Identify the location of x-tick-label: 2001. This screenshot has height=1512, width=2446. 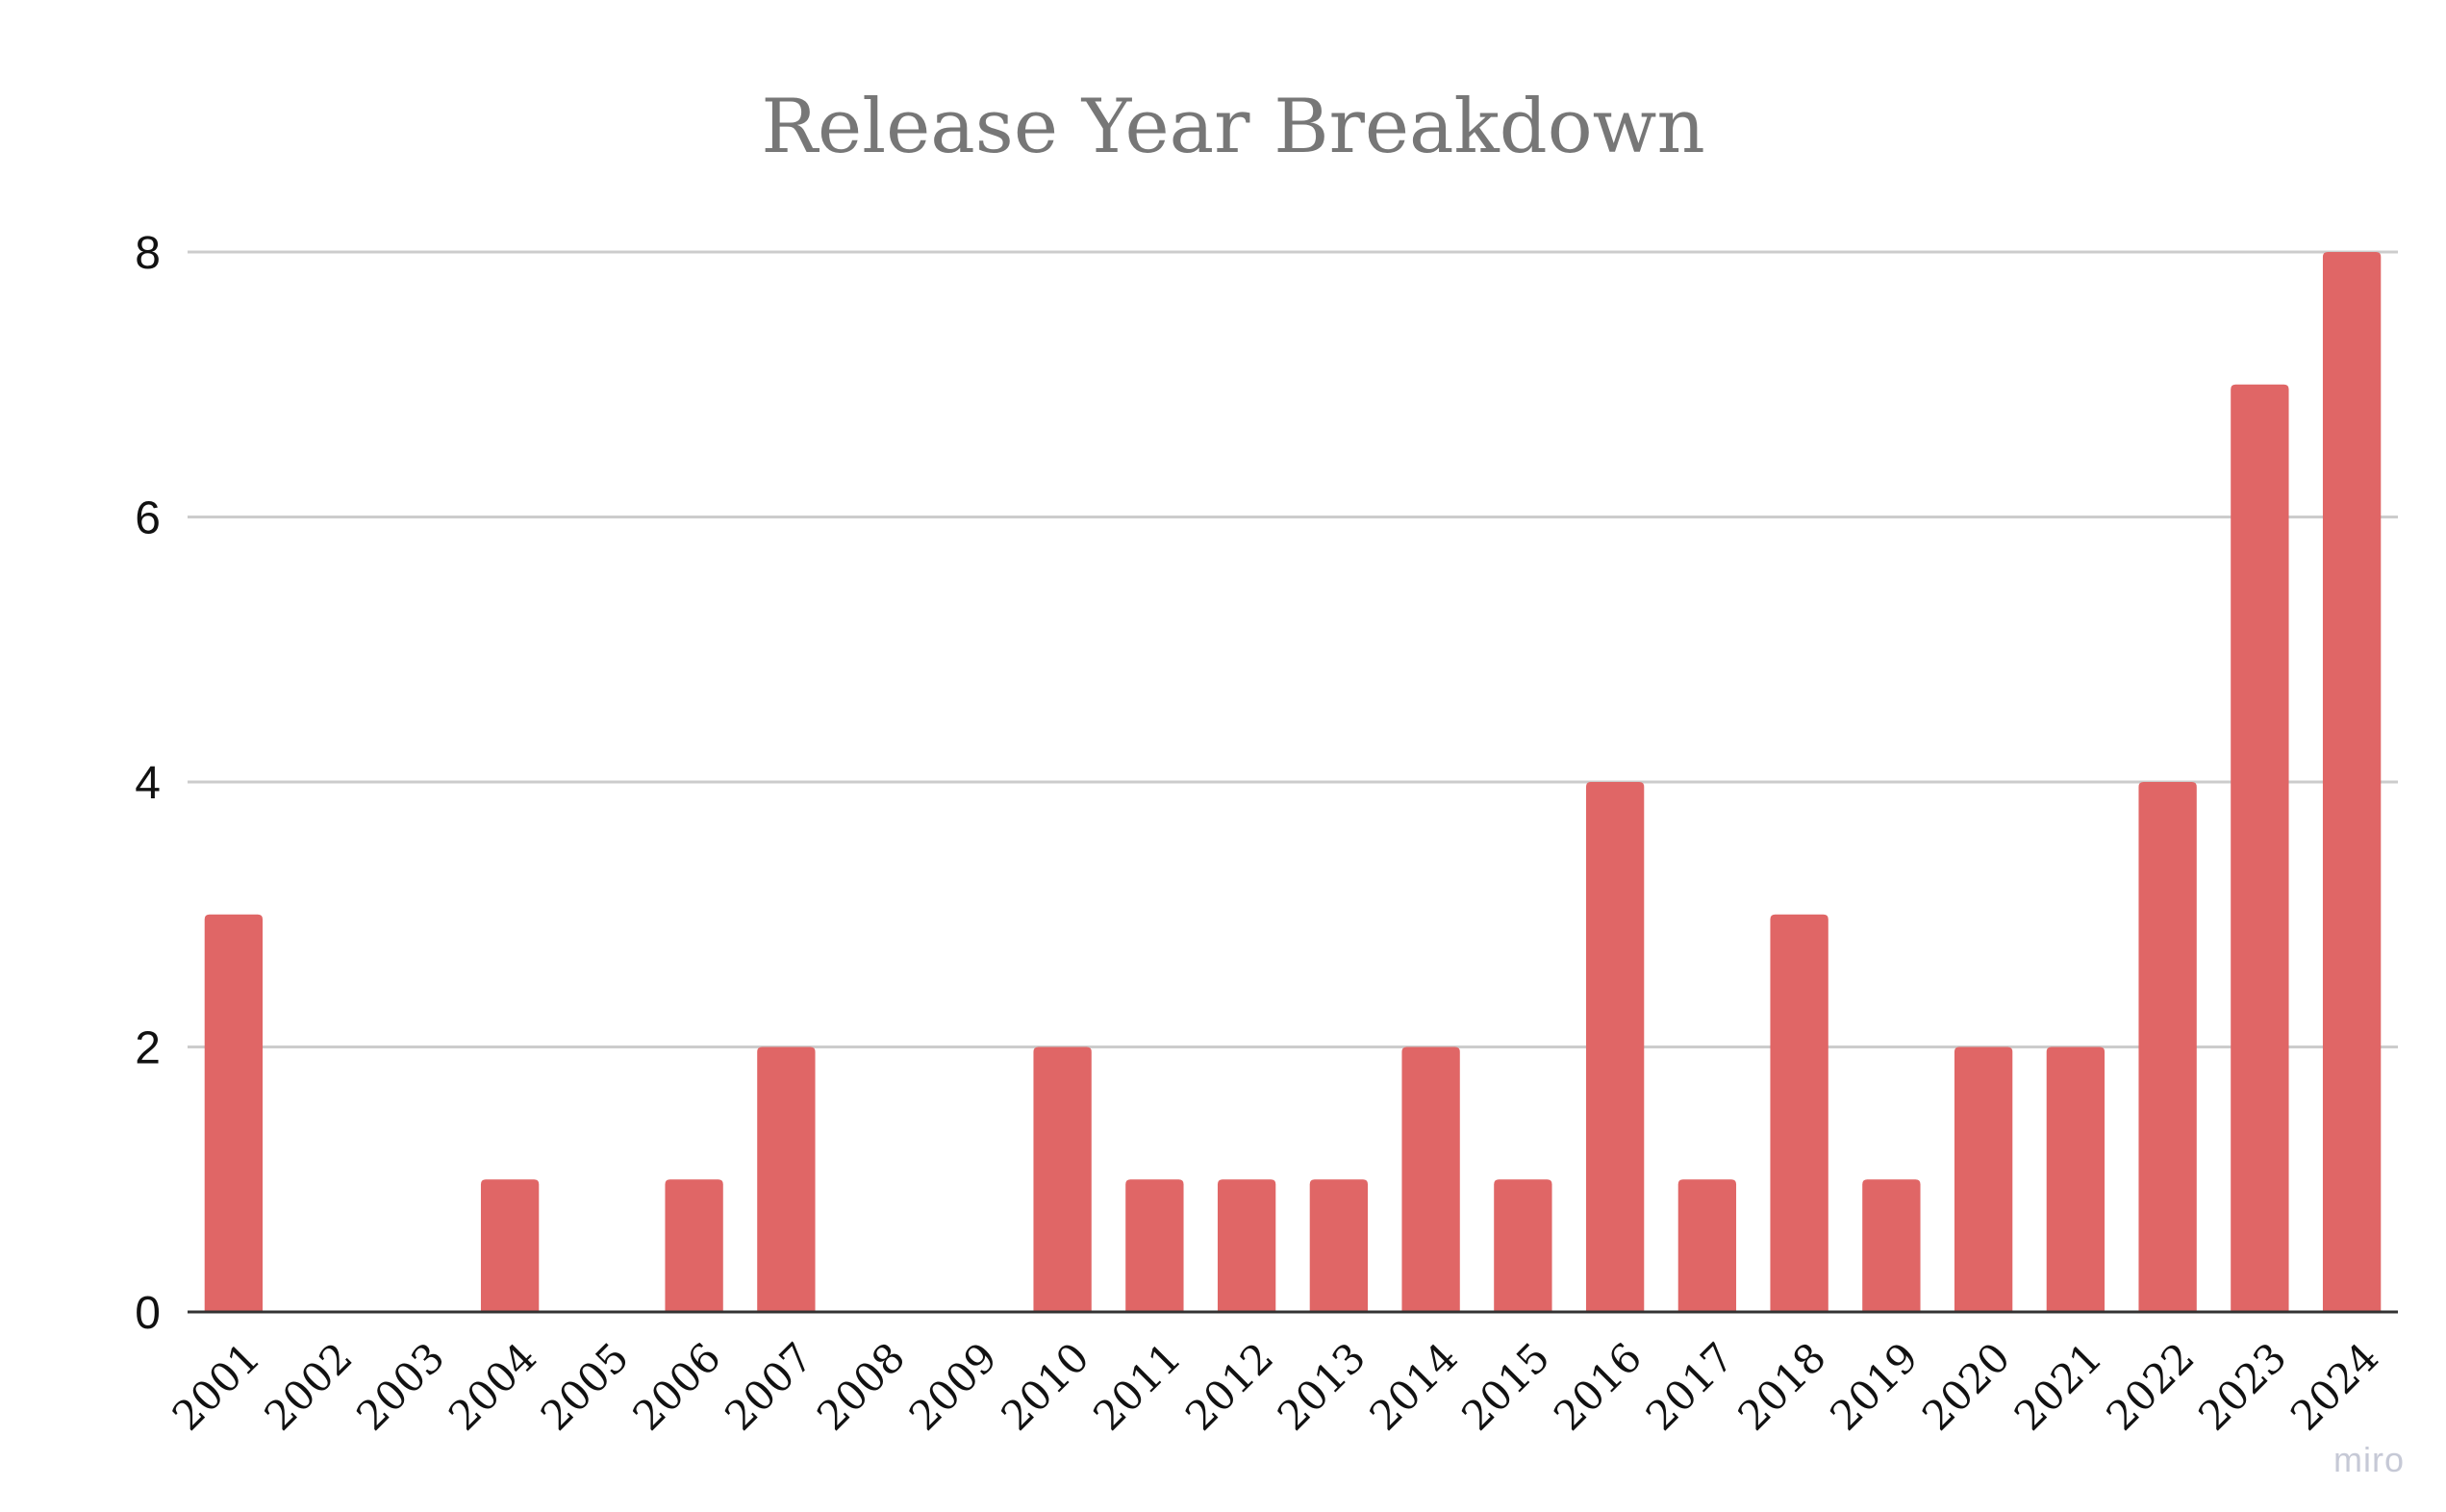
(216, 1386).